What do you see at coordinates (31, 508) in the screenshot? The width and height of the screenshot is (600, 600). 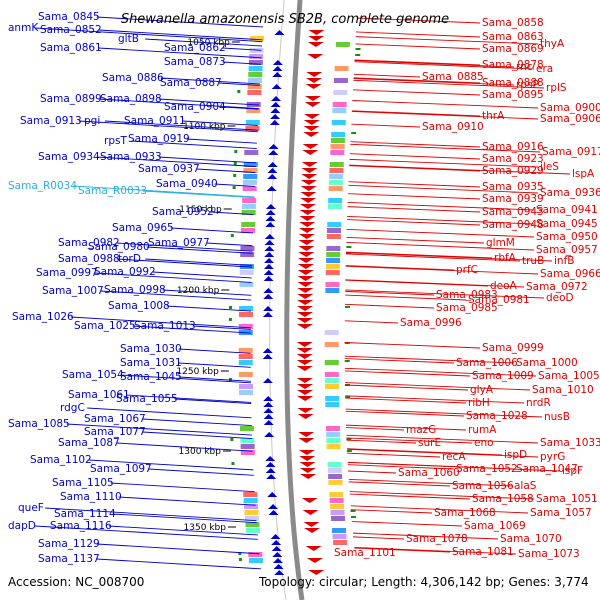 I see `left-gene-label: queF` at bounding box center [31, 508].